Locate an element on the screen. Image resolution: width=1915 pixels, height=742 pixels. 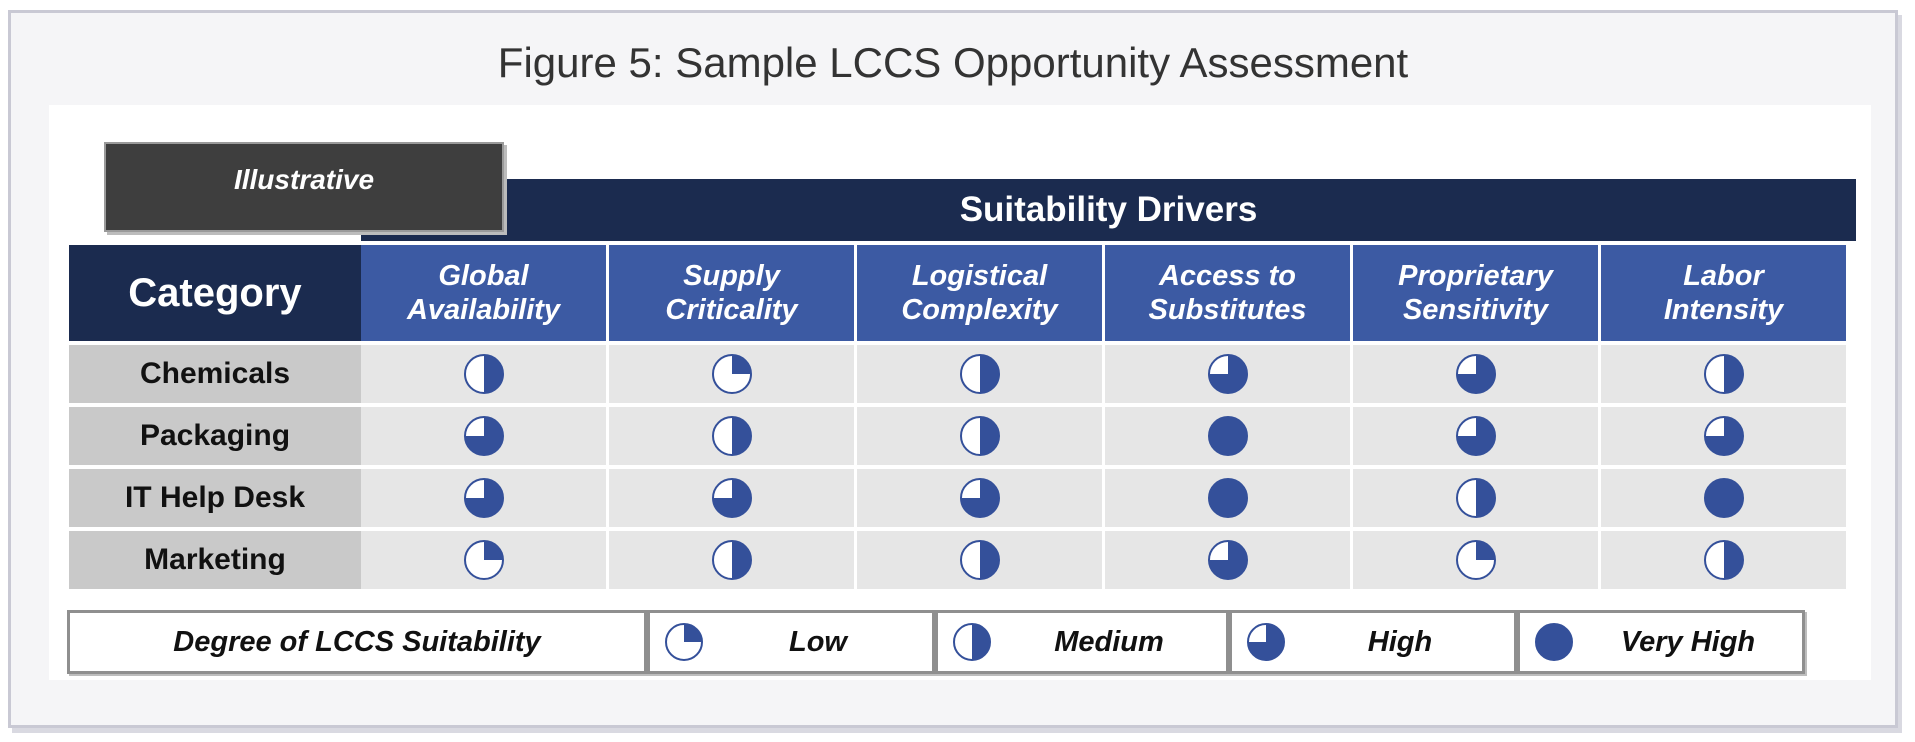
column-header-line: Complexity is located at coordinates (979, 310).